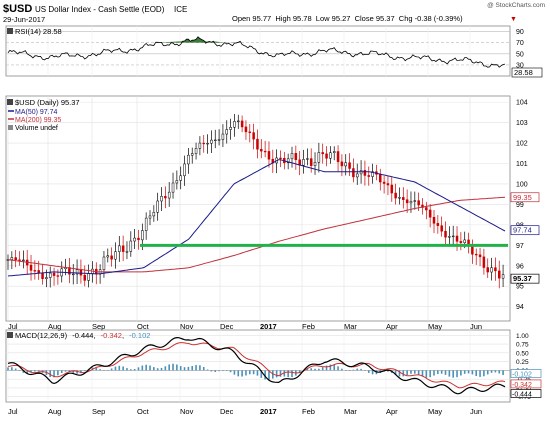 The height and width of the screenshot is (426, 550). Describe the element at coordinates (82, 335) in the screenshot. I see `macd-legend: MACD(12,26,9) -0.444, -0.342, -0.102` at that location.